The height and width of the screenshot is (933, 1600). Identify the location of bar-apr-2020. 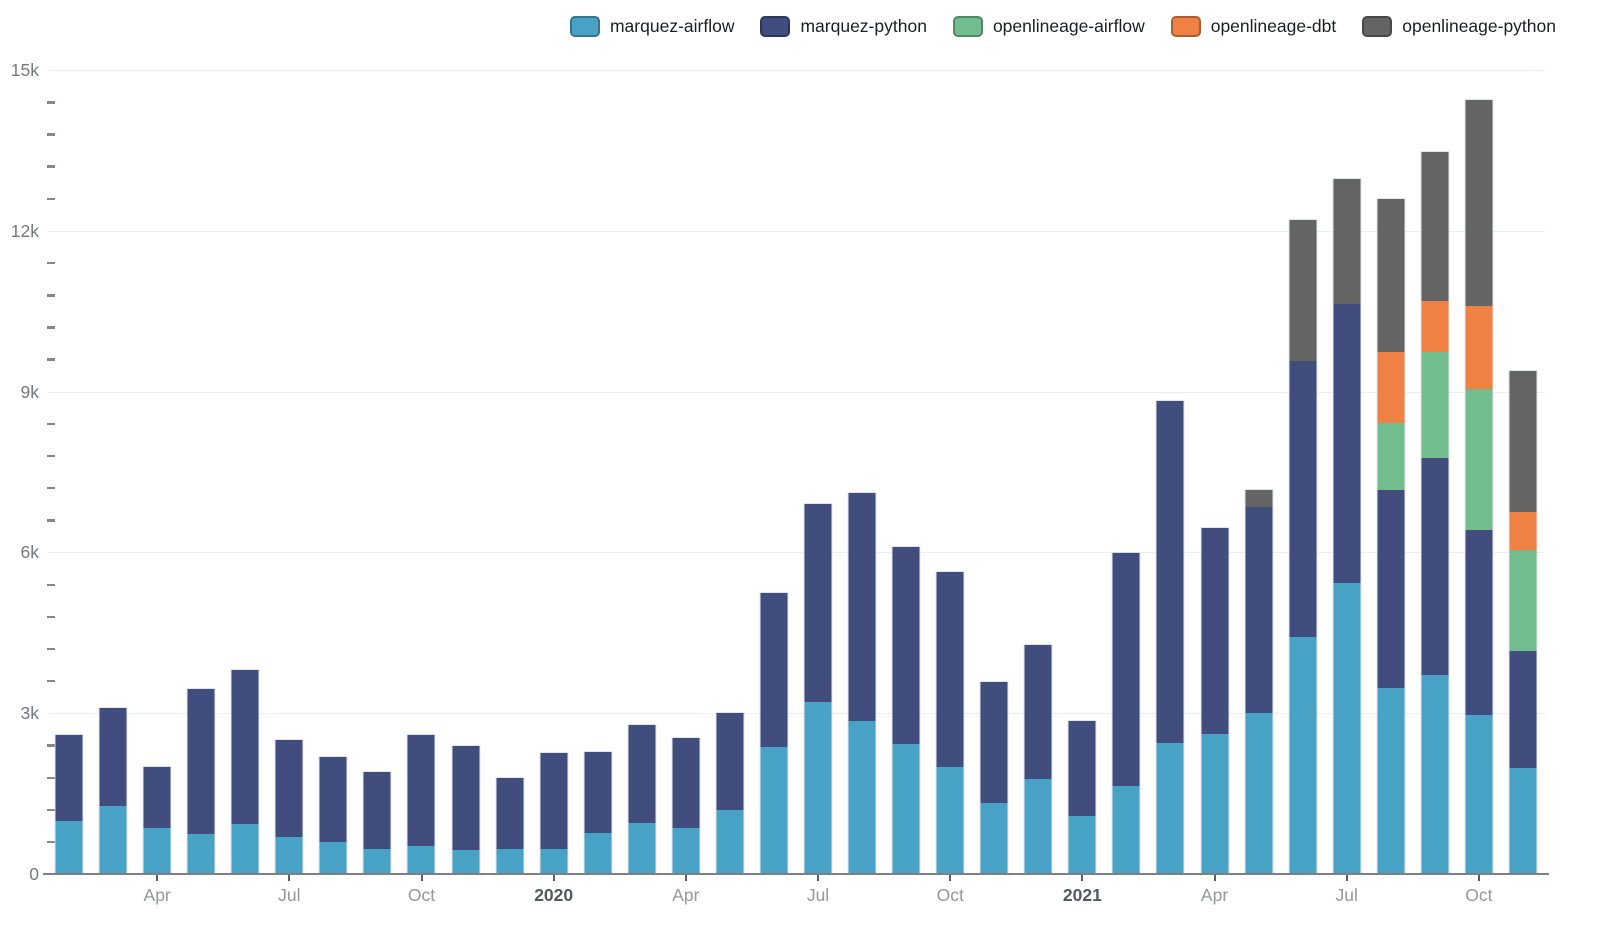
(686, 805).